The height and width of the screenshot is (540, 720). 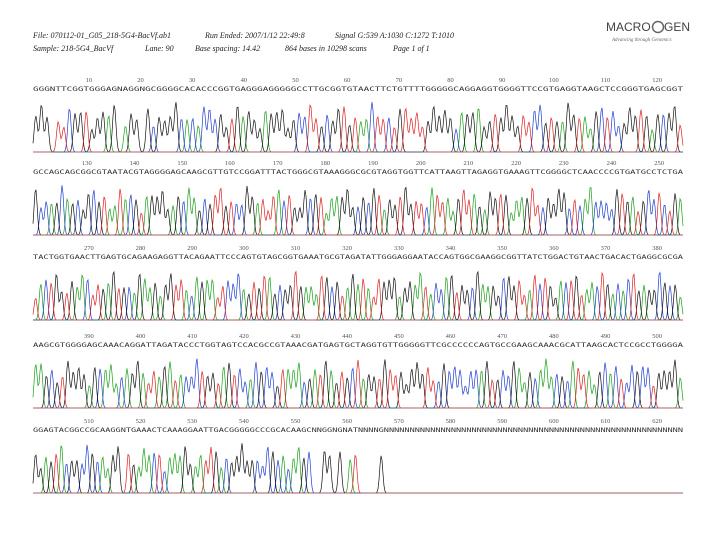 I want to click on base-position: 120, so click(x=657, y=80).